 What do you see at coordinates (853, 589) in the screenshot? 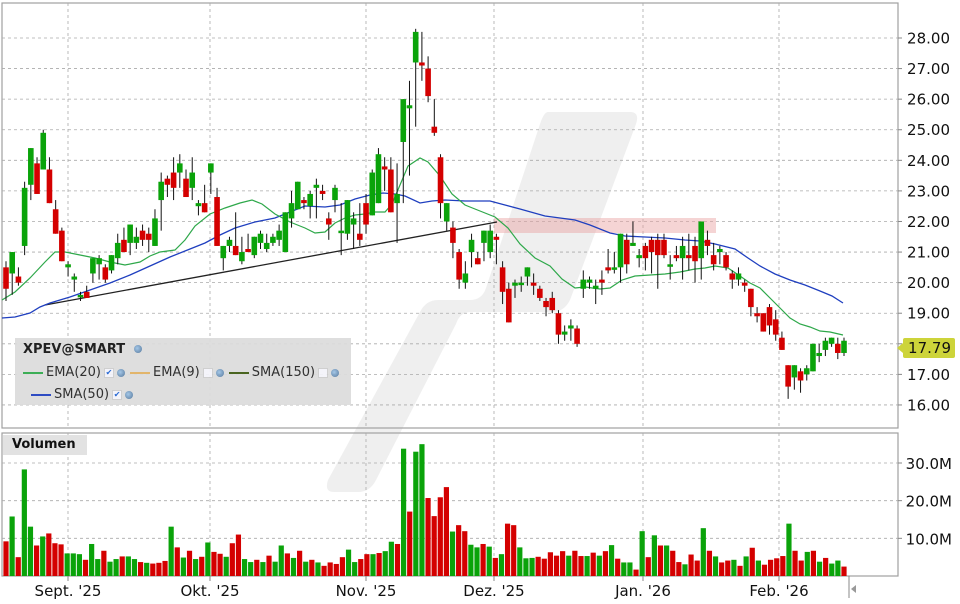
I see `scroll-right-arrow-icon` at bounding box center [853, 589].